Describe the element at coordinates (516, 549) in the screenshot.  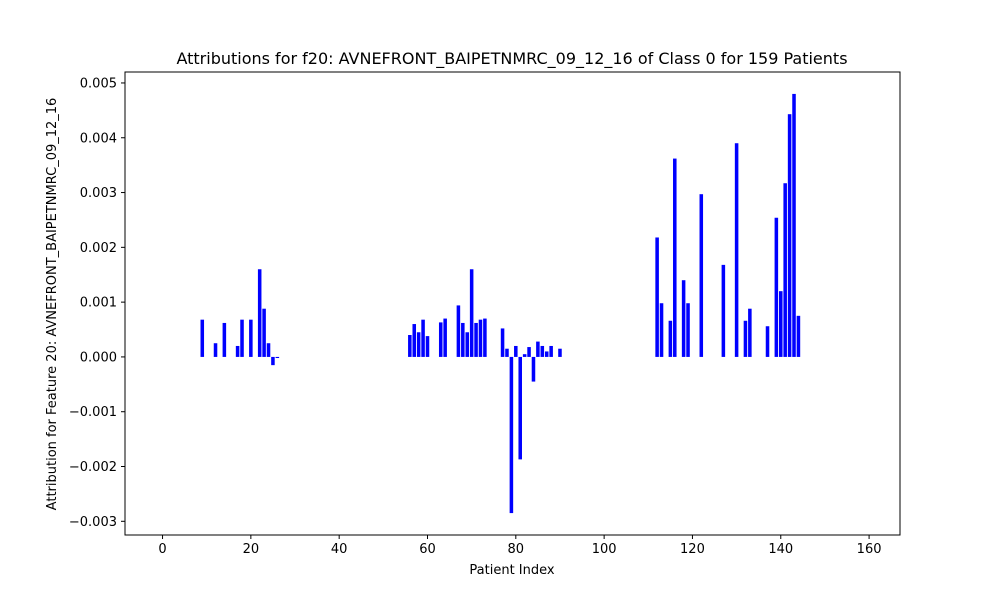
I see `x-tick-label: 80` at that location.